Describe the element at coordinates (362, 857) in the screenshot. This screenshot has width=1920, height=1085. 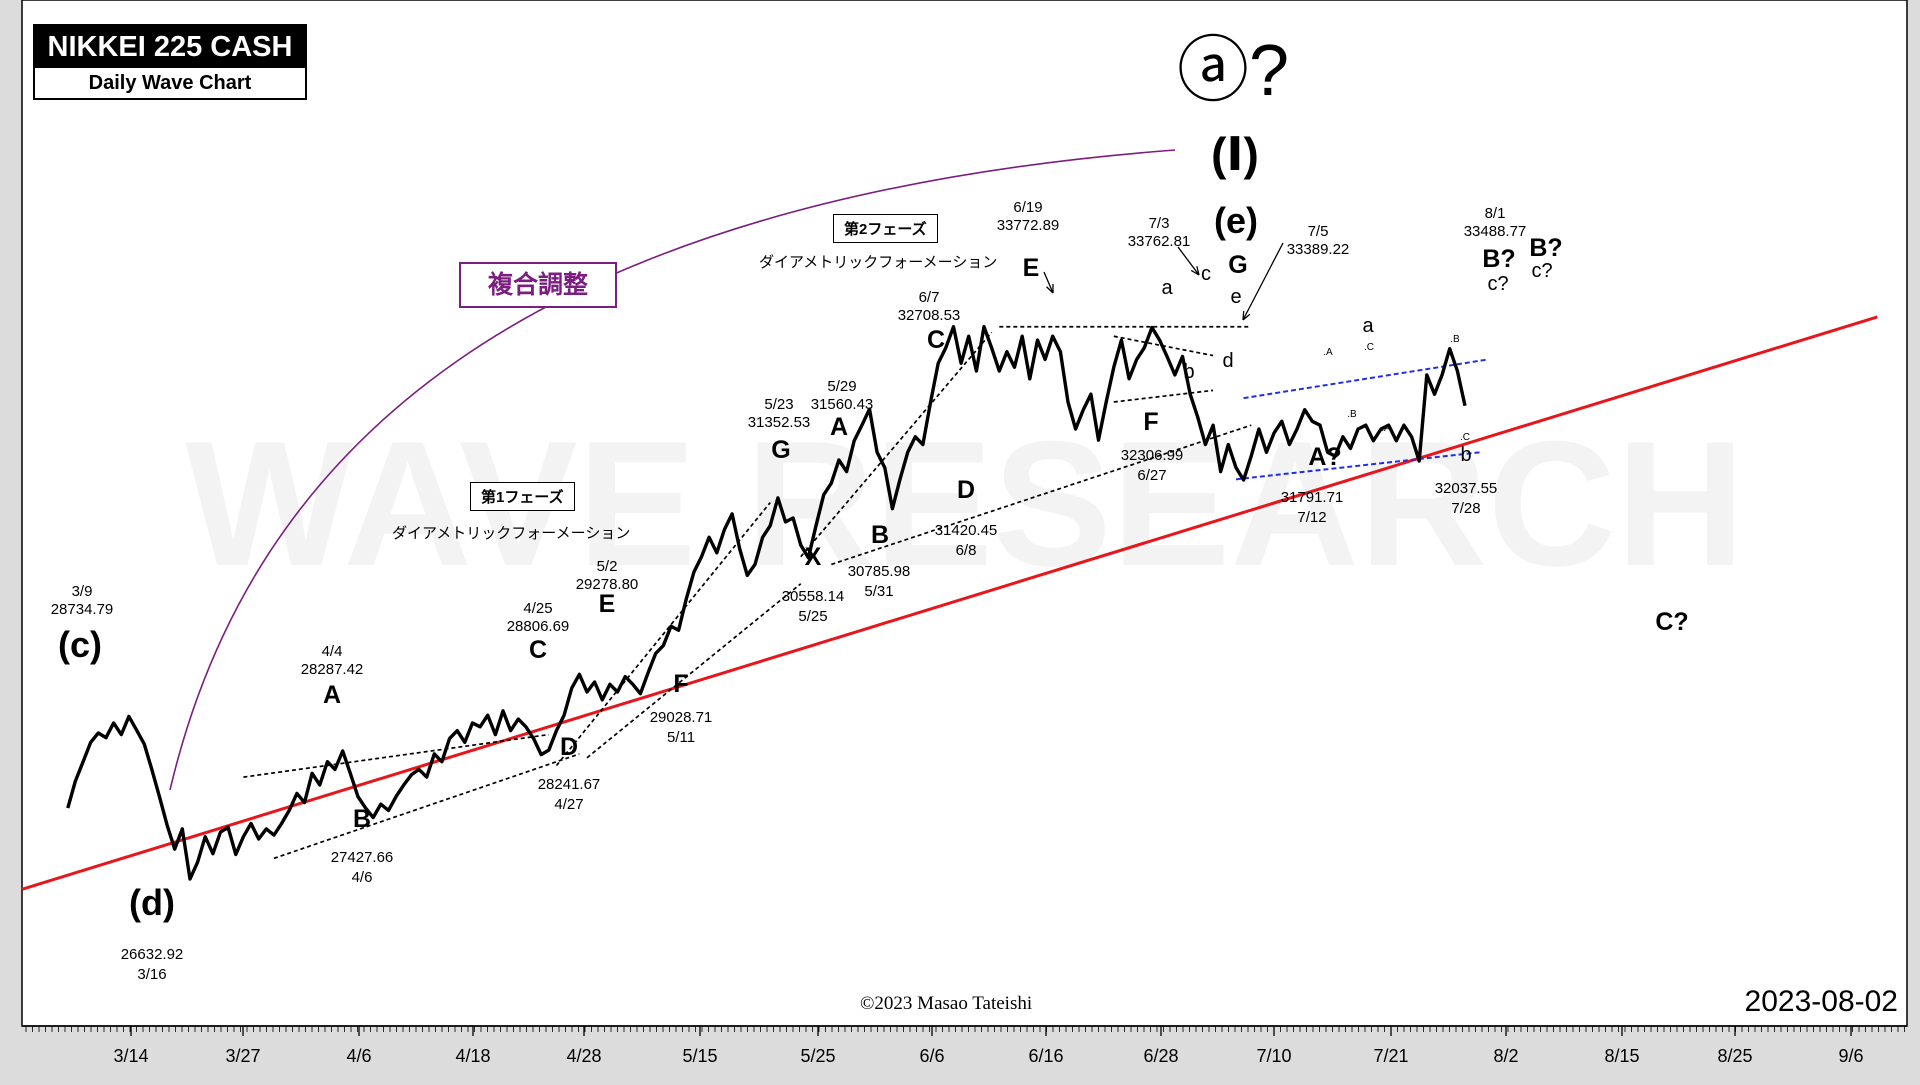
I see `annotation-value: 27427.66` at that location.